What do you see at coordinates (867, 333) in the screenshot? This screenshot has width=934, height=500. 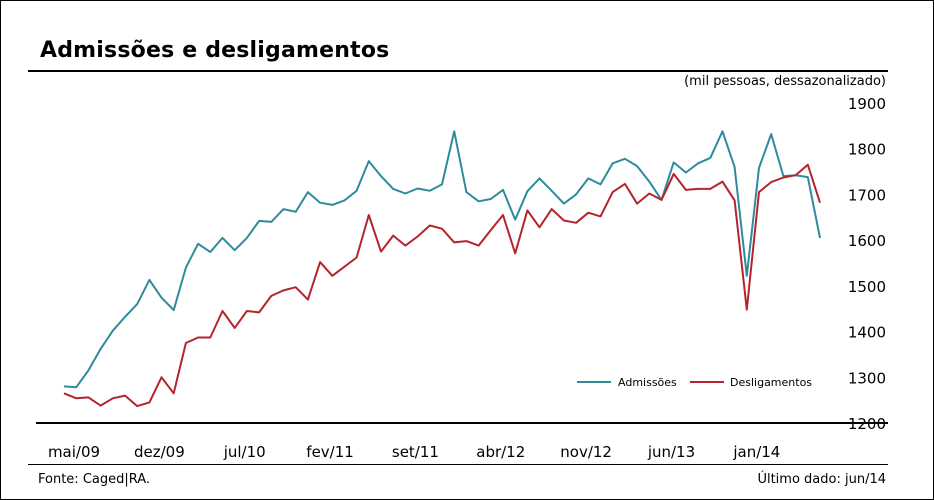 I see `y-tick-label: 1400` at bounding box center [867, 333].